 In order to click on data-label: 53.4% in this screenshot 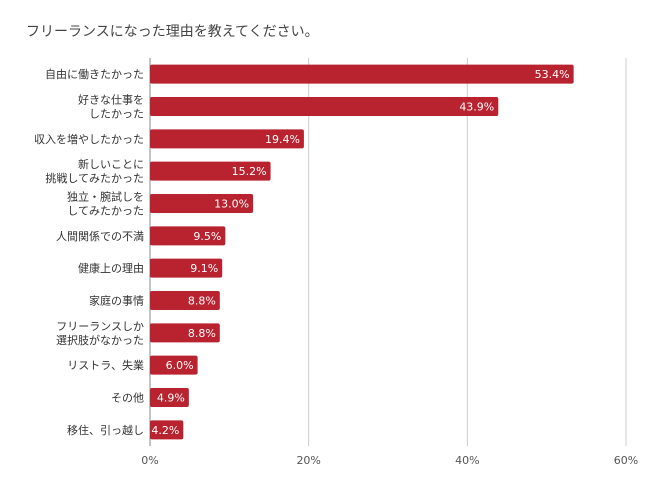, I will do `click(552, 74)`.